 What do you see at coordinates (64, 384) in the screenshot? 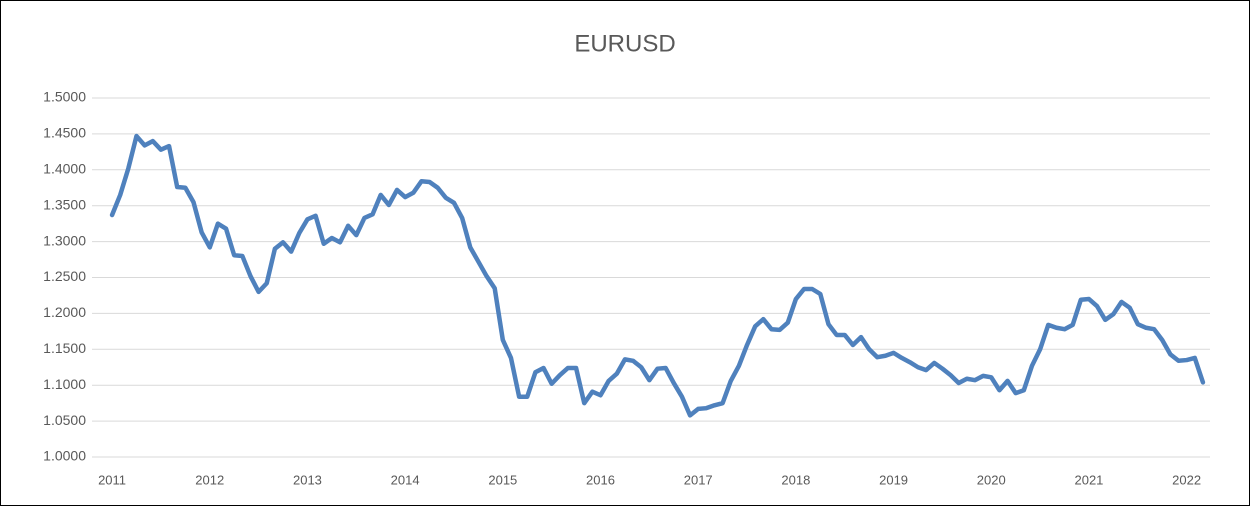
I see `y-tick-label: 1.1000` at bounding box center [64, 384].